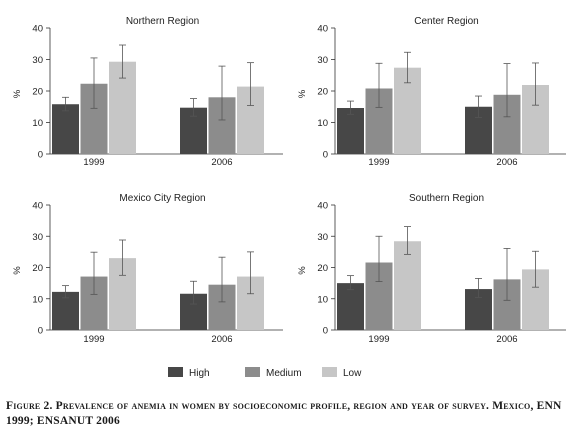  What do you see at coordinates (446, 198) in the screenshot?
I see `panel-title: Southern Region` at bounding box center [446, 198].